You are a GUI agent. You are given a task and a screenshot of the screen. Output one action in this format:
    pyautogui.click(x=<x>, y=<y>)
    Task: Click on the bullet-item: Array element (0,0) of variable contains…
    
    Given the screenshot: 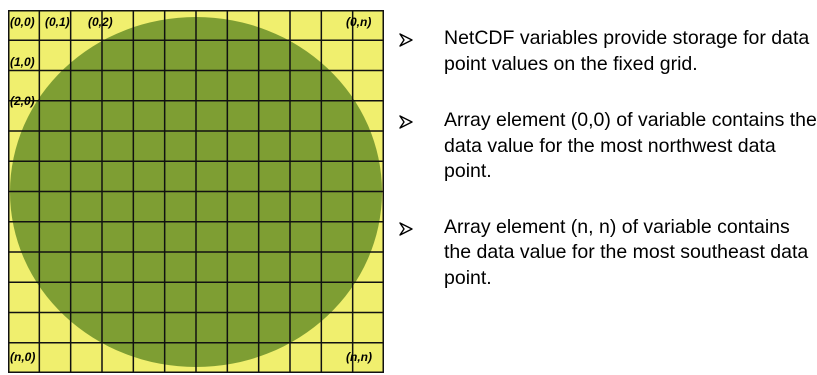 What is the action you would take?
    pyautogui.click(x=607, y=146)
    